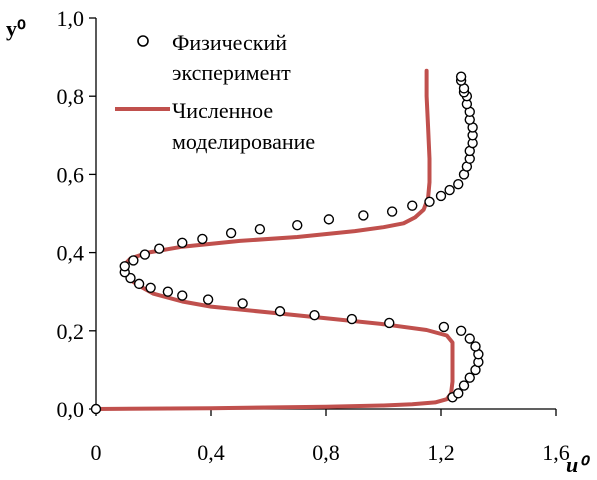  Describe the element at coordinates (96, 452) in the screenshot. I see `x-tick-label: 0` at that location.